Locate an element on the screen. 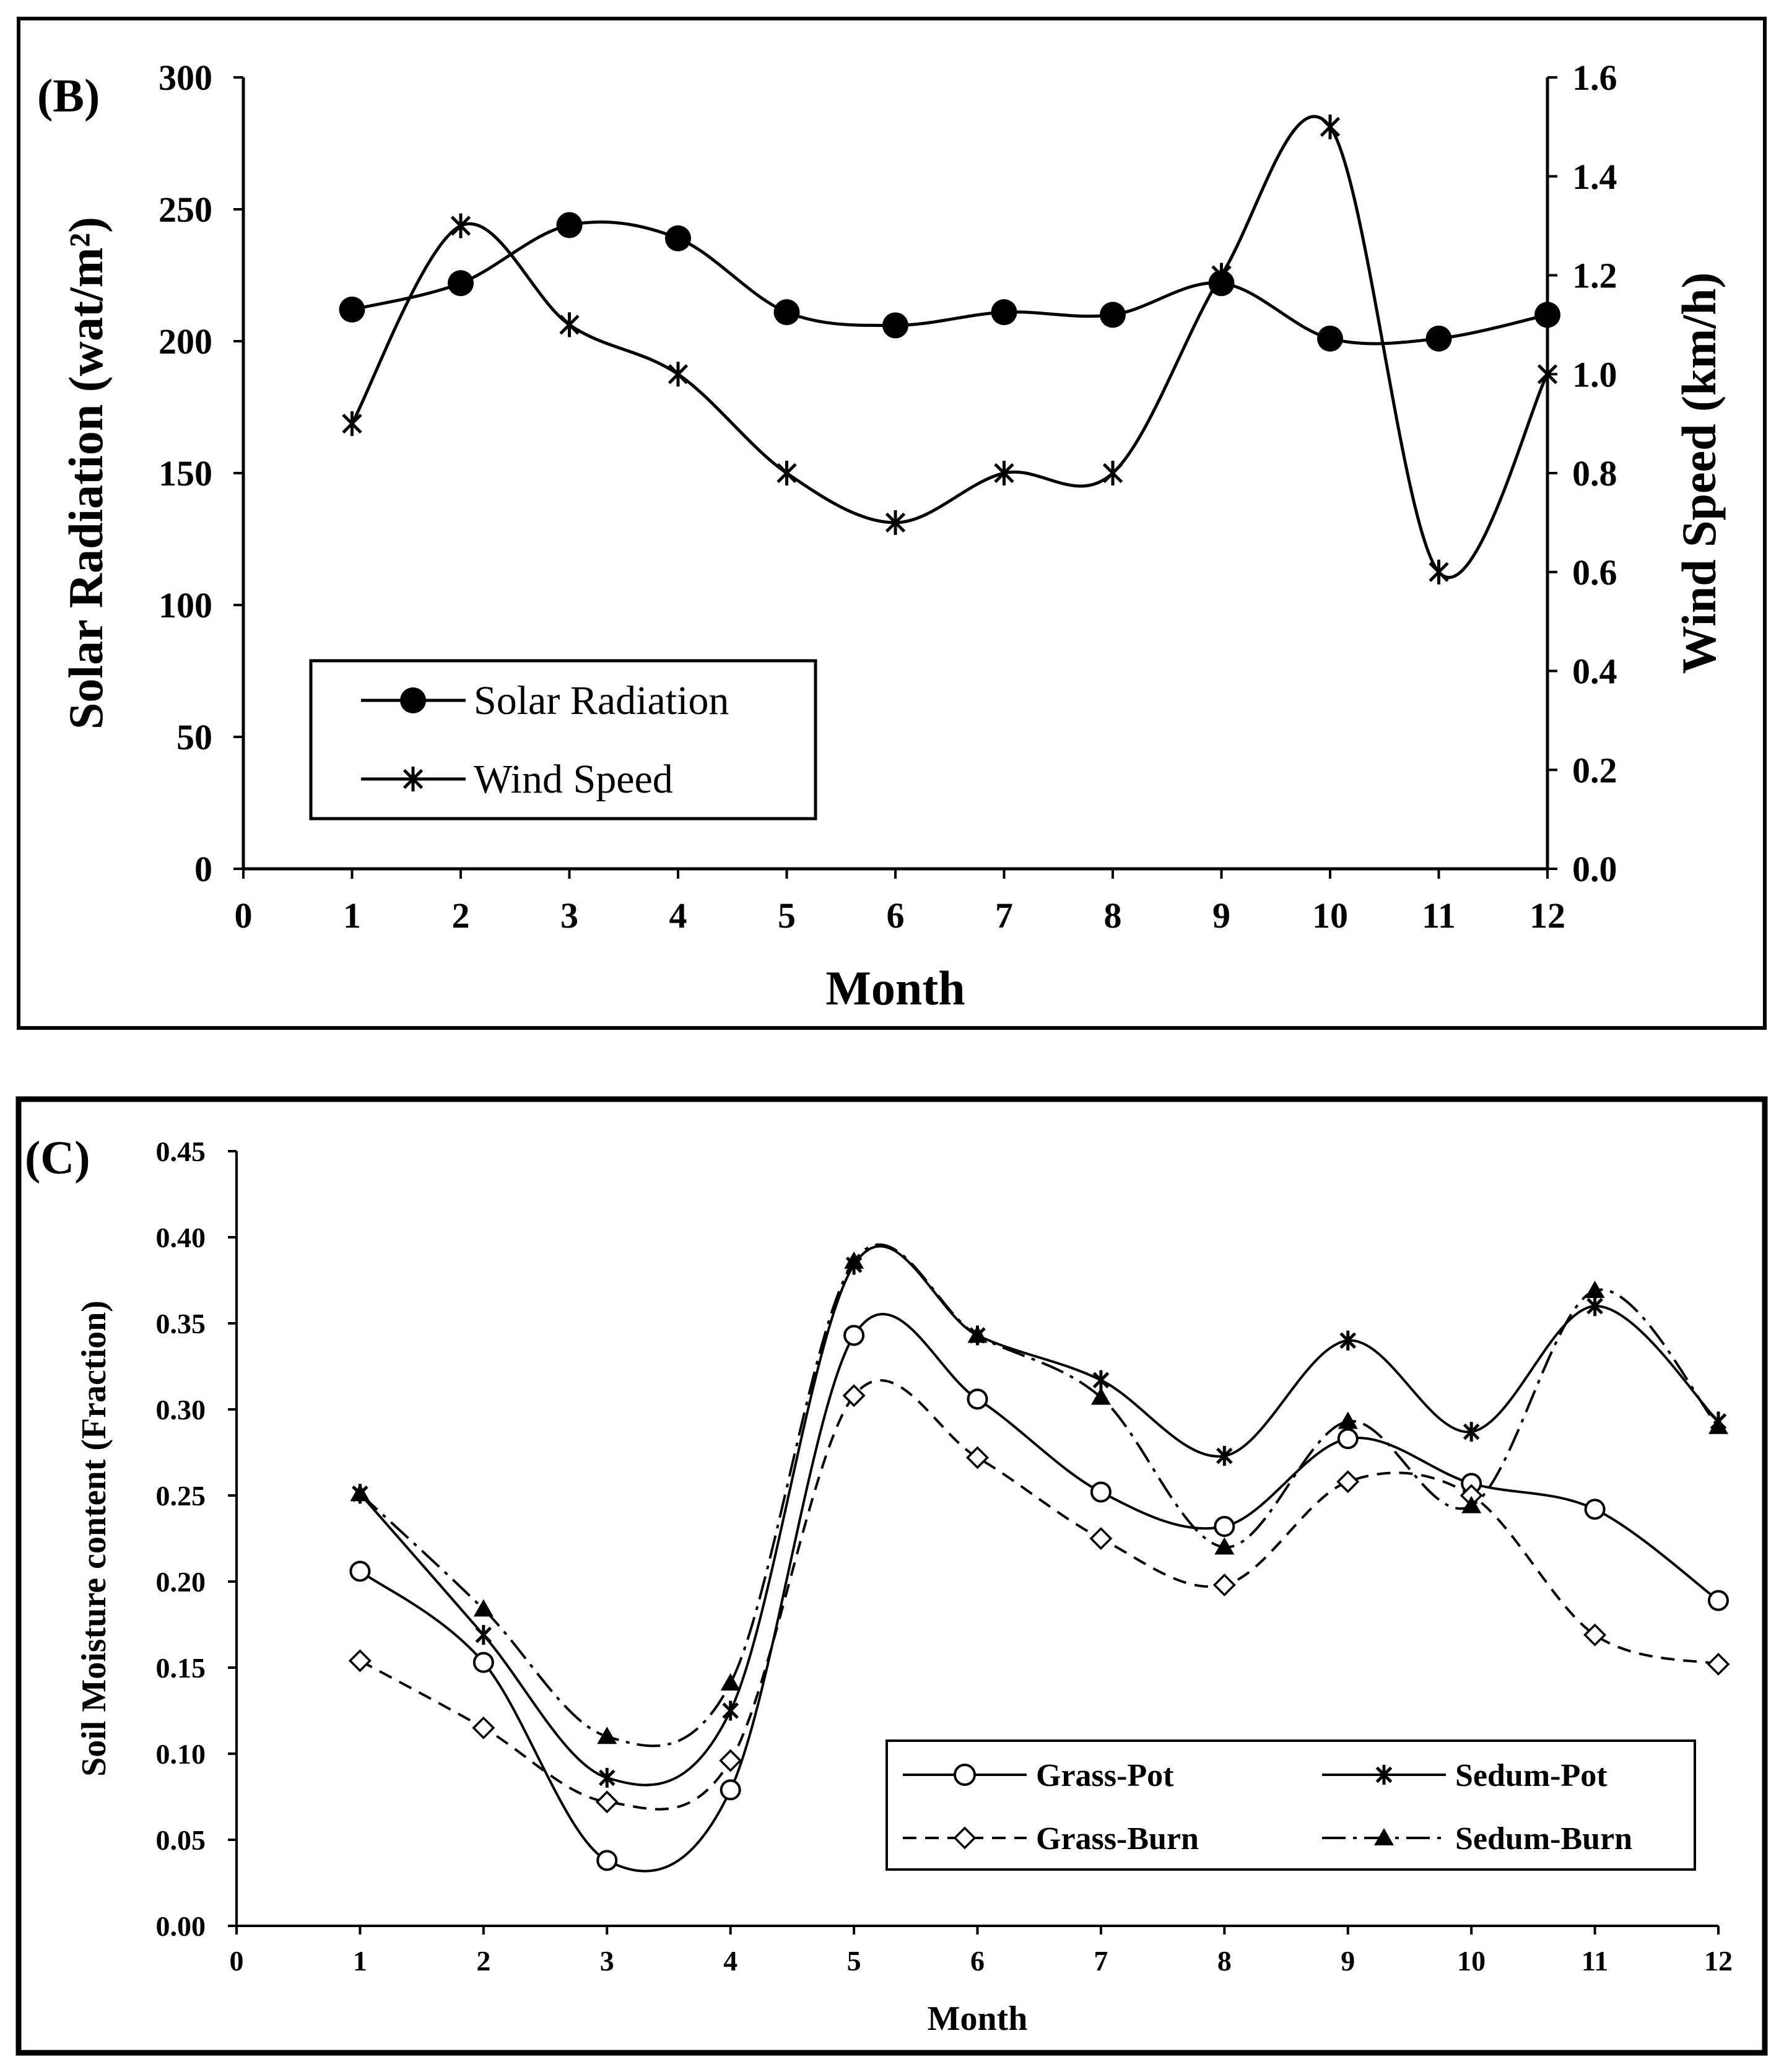 This screenshot has height=2072, width=1784. x-tick-label: 10 is located at coordinates (1330, 915).